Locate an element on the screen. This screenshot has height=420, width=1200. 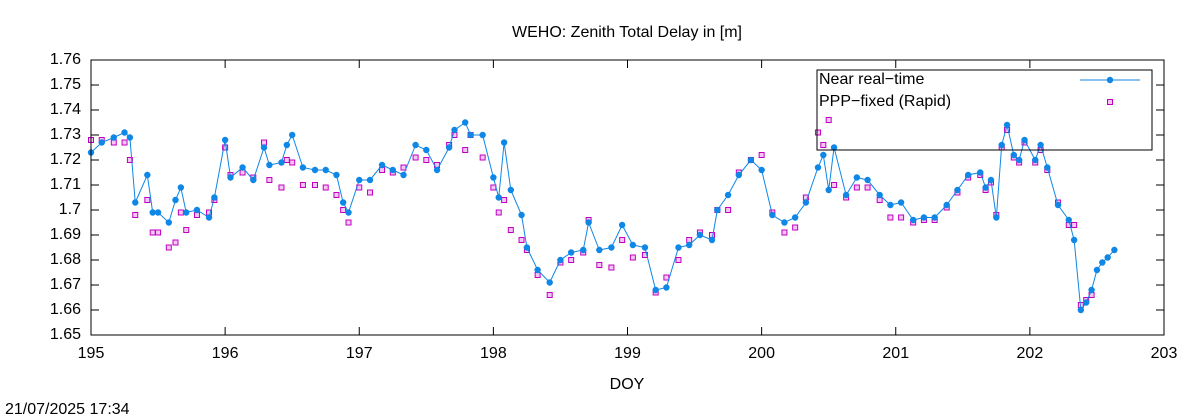
timestamp: 21/07/2025 17:34 is located at coordinates (67, 409).